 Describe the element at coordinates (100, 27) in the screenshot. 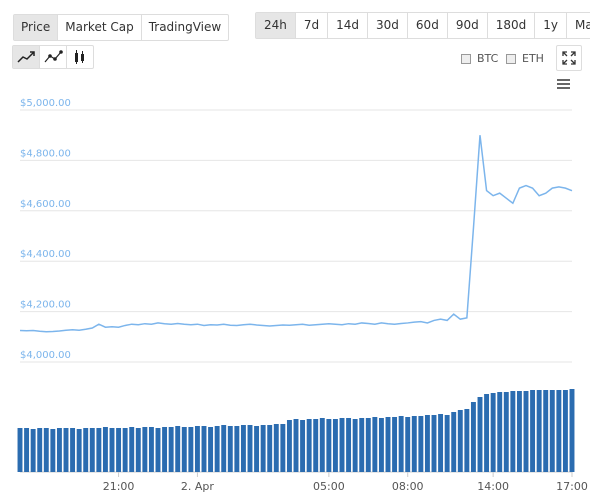

I see `tab: Market Cap` at that location.